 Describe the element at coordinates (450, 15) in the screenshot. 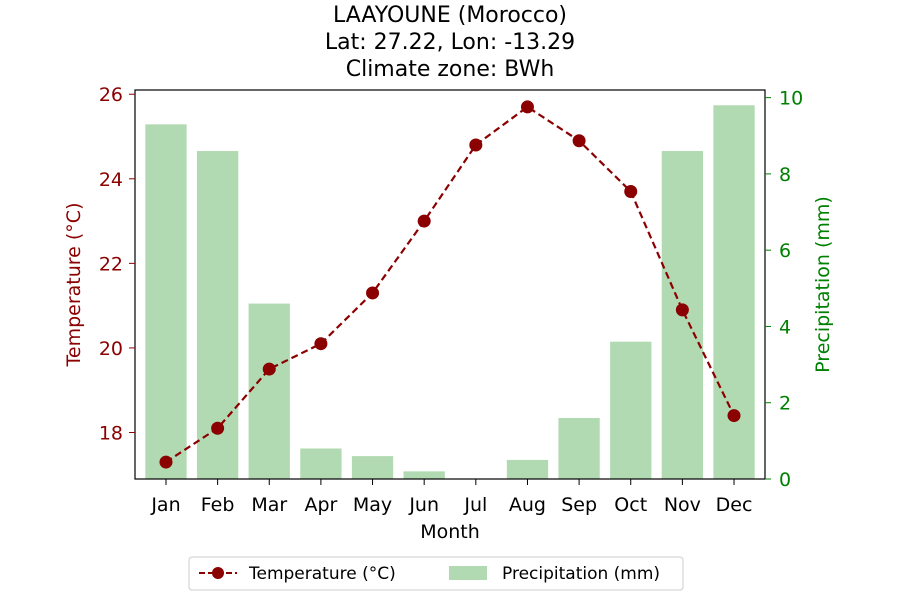

I see `chart-title-line: LAAYOUNE (Morocco)` at that location.